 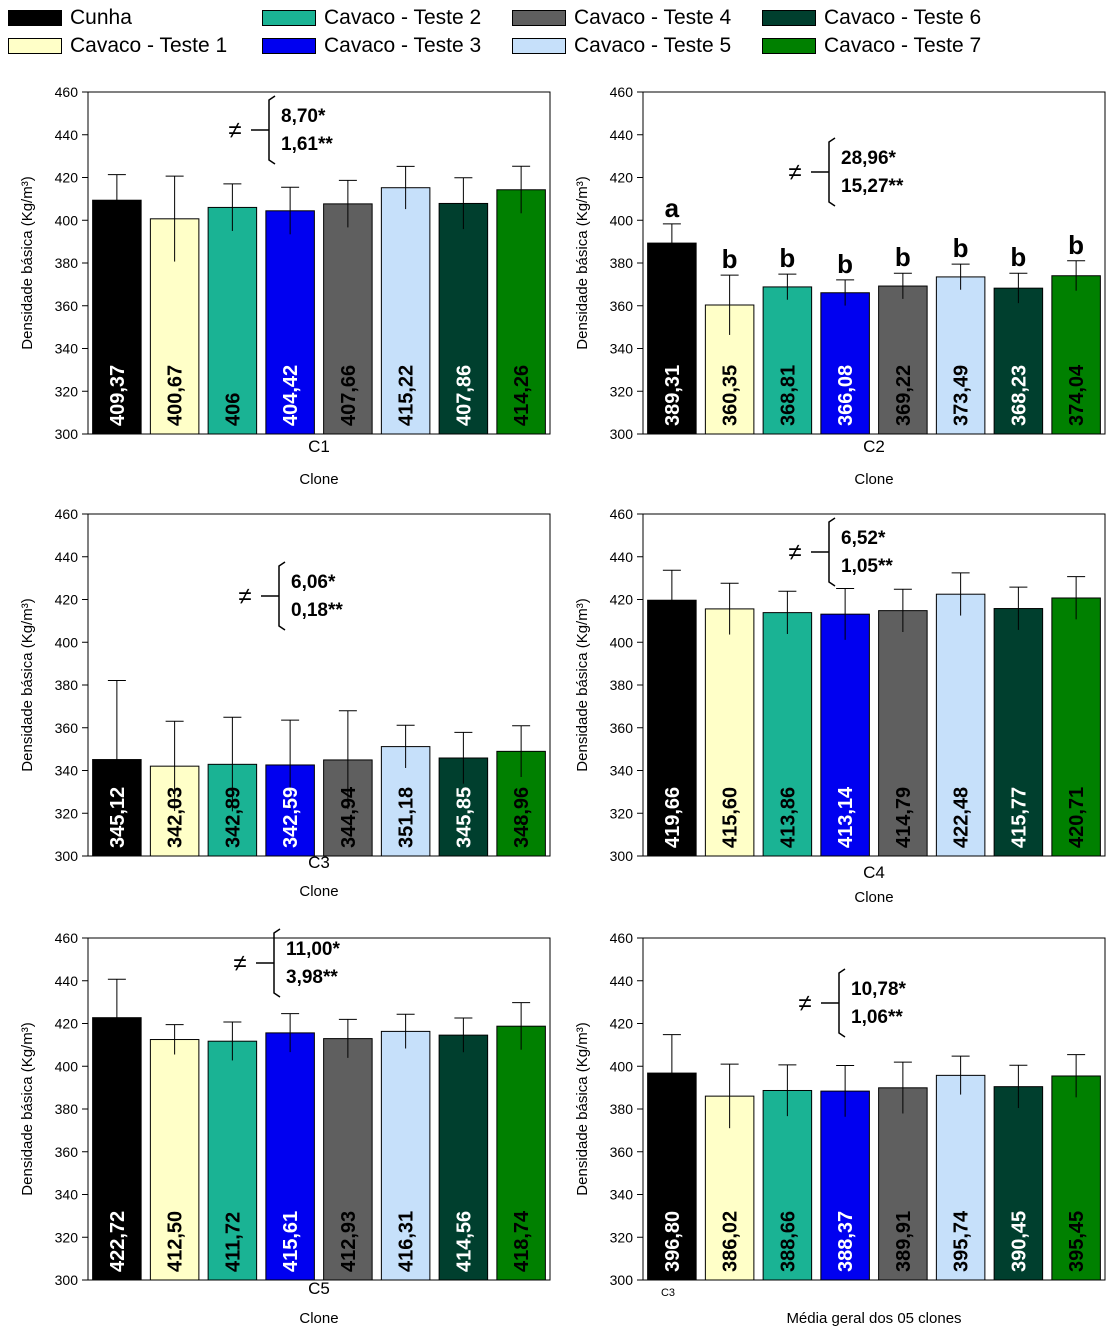 I want to click on bar-value-label: 413,14, so click(x=846, y=817).